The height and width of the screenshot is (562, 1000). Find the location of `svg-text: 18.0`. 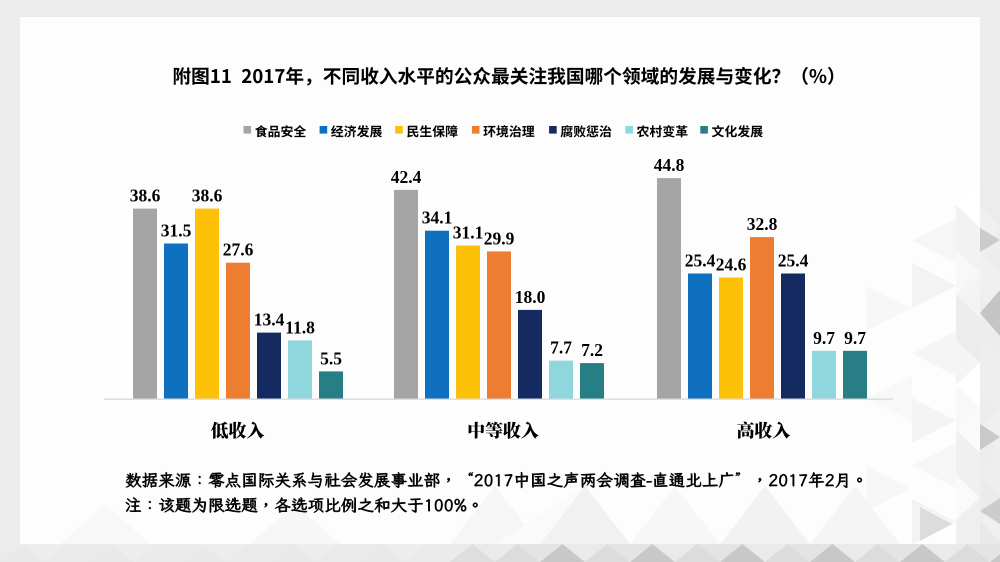

svg-text: 18.0 is located at coordinates (530, 297).